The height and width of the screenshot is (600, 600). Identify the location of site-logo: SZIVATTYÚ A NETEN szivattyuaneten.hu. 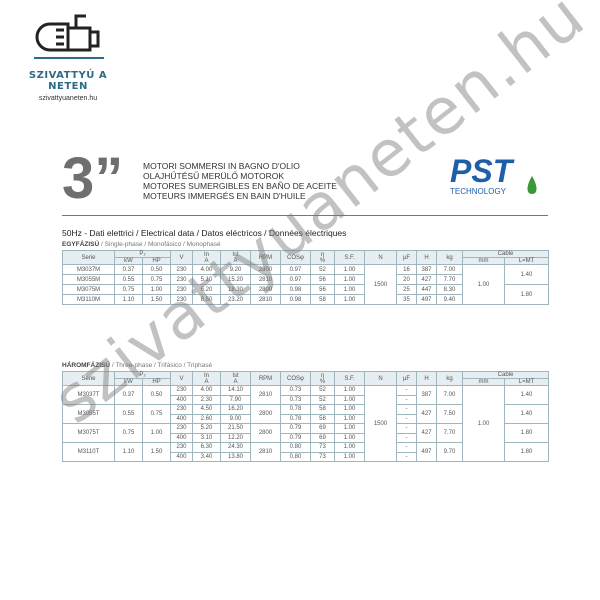
(68, 56).